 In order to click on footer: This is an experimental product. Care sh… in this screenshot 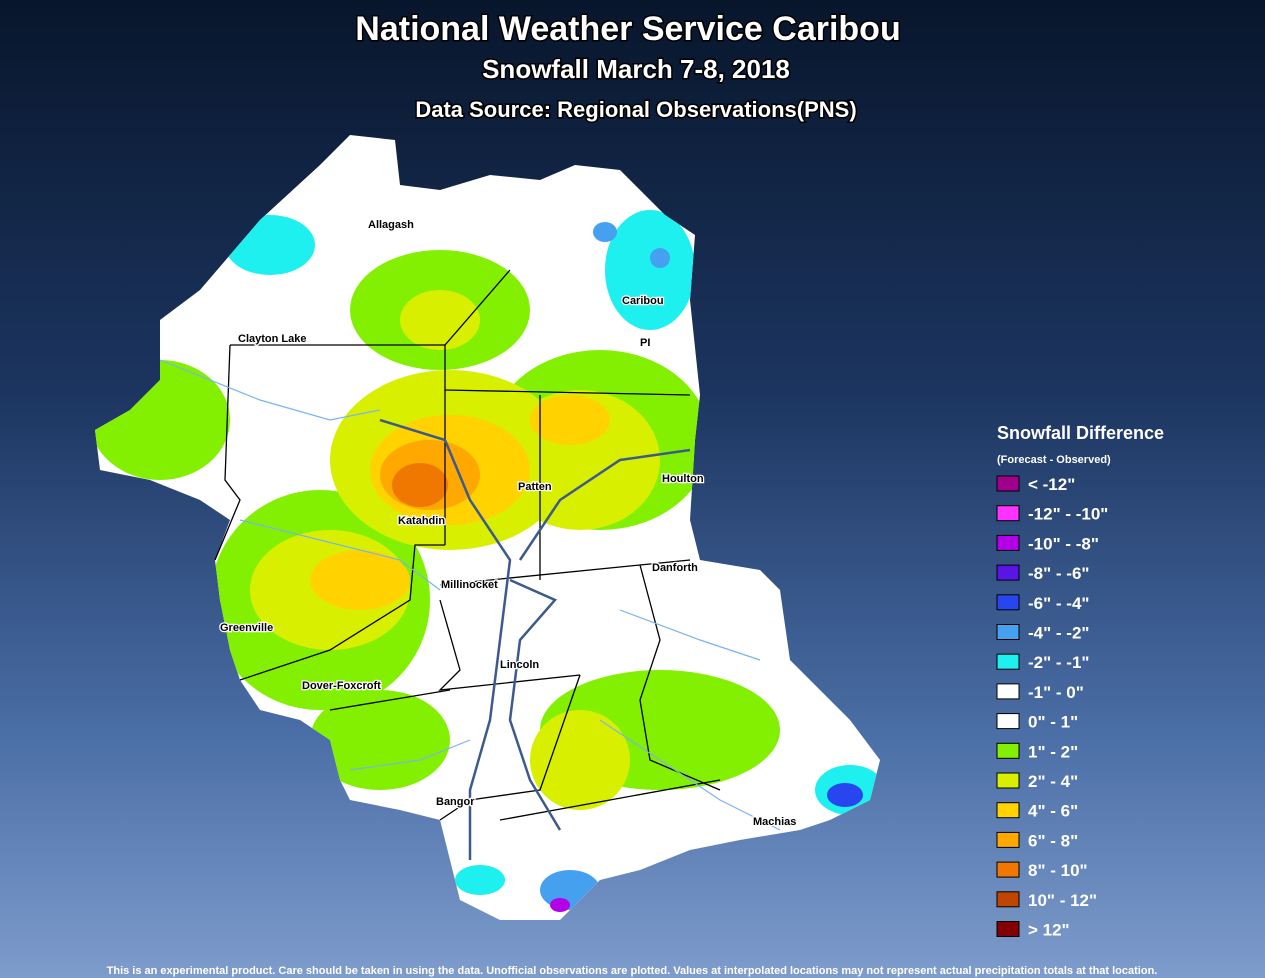, I will do `click(632, 971)`.